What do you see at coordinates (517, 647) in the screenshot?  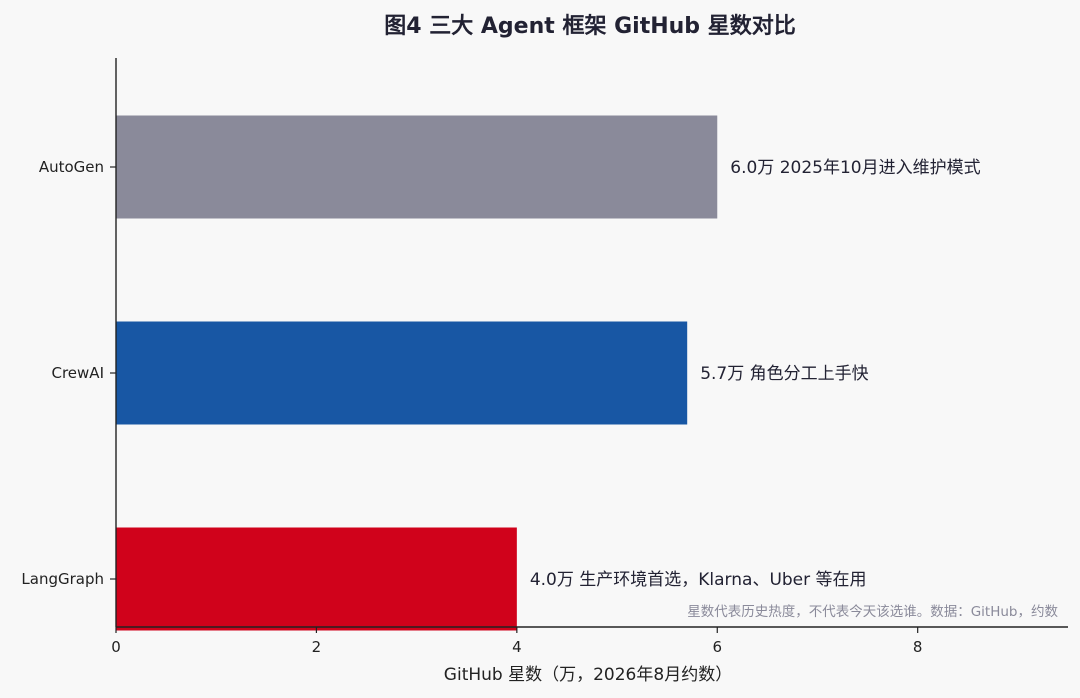 I see `x-tick-label: 4` at bounding box center [517, 647].